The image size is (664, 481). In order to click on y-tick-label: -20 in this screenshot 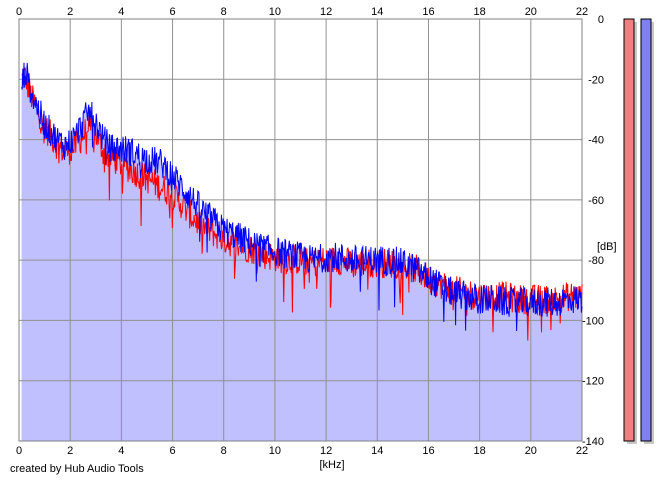, I will do `click(596, 80)`.